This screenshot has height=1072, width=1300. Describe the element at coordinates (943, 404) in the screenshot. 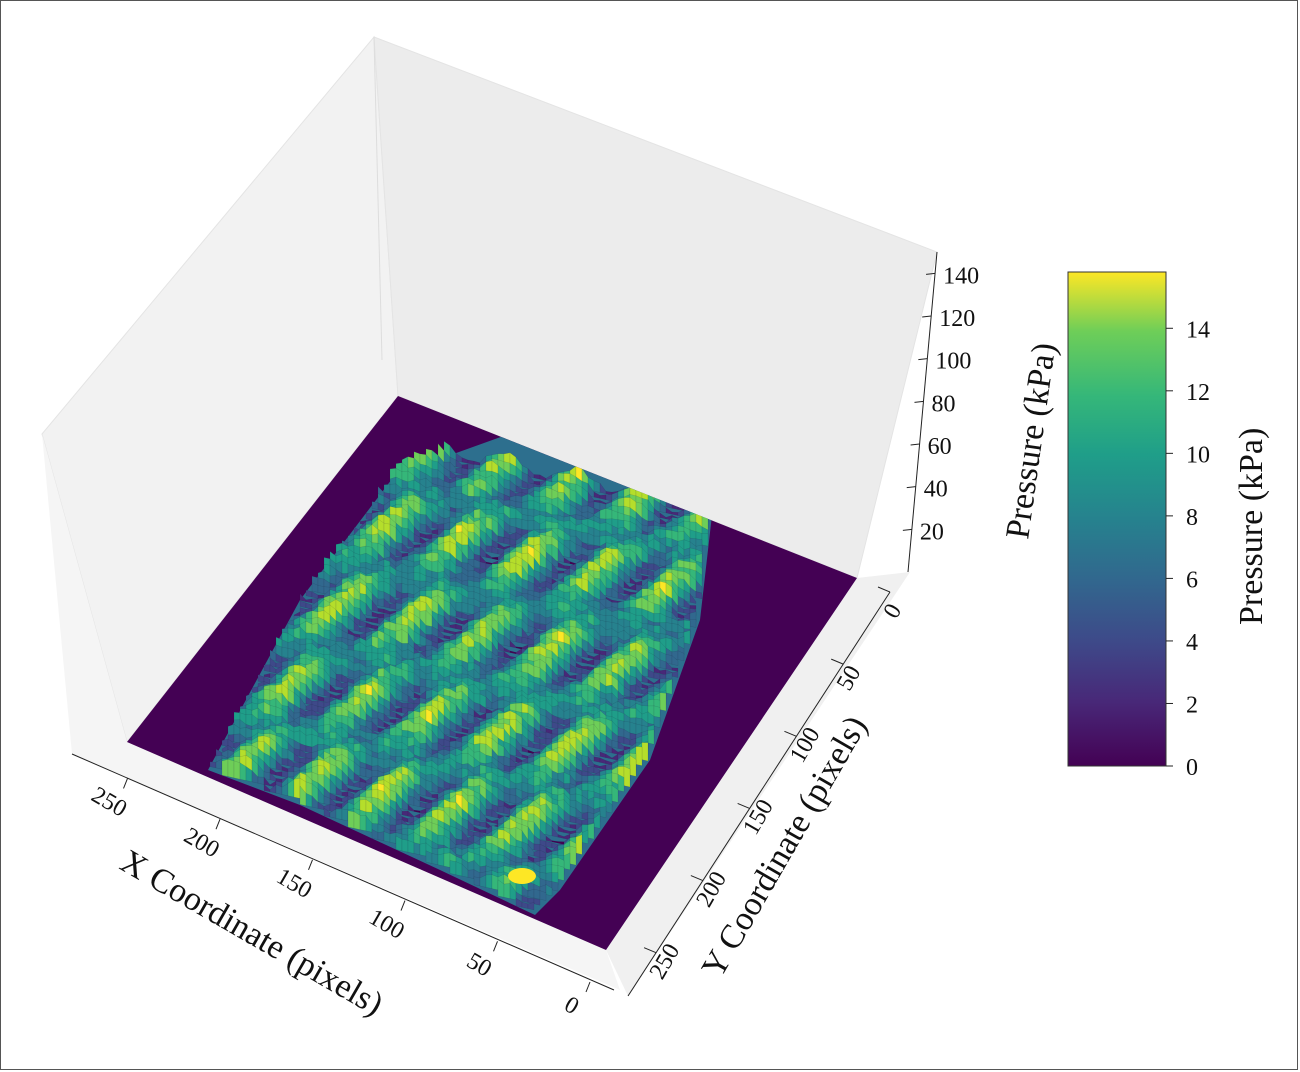

I see `z-tick-label: 80` at that location.